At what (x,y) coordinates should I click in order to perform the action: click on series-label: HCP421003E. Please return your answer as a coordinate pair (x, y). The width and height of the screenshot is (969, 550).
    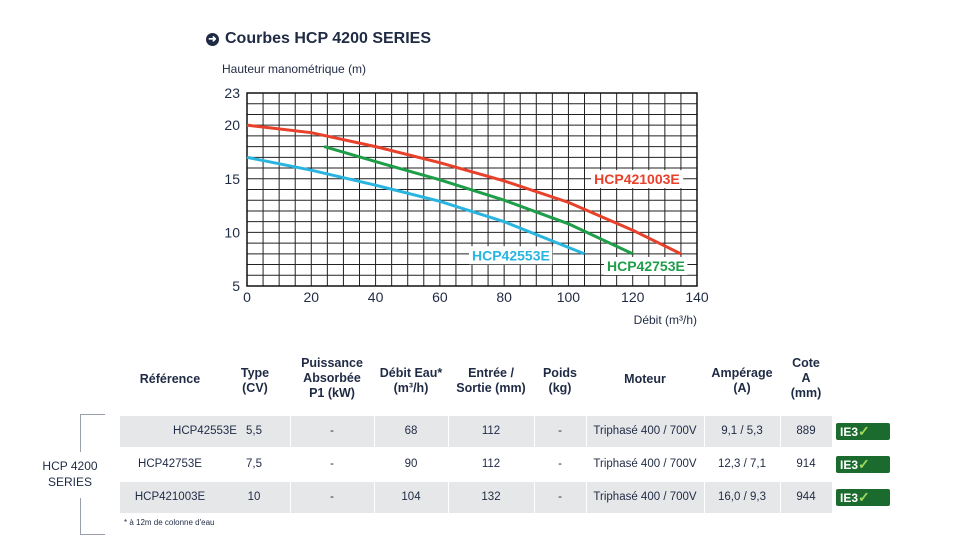
    Looking at the image, I should click on (637, 179).